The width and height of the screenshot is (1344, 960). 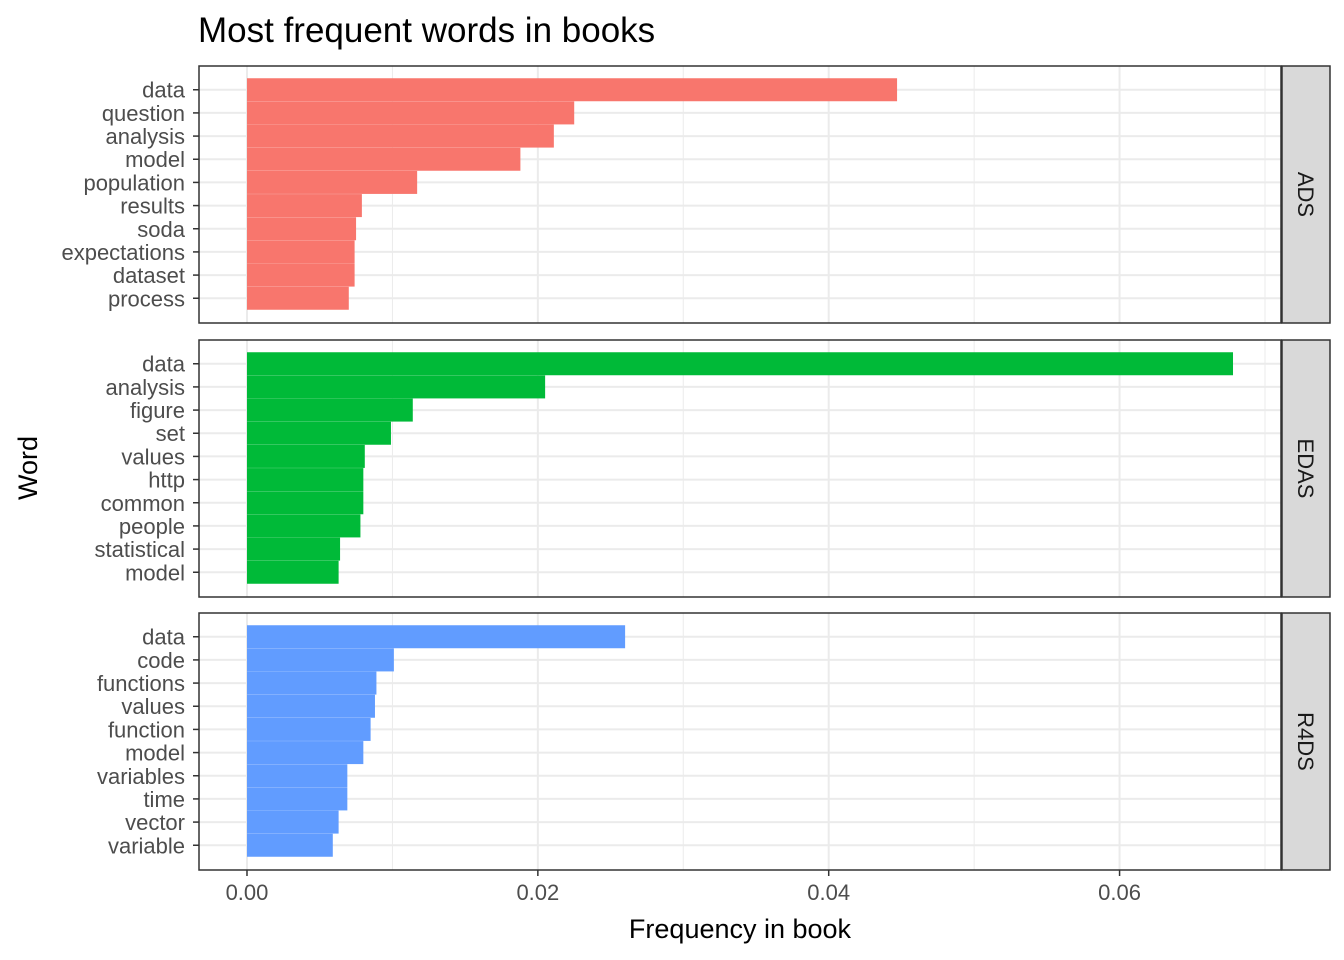 What do you see at coordinates (1119, 892) in the screenshot?
I see `x-tick-label: 0.06` at bounding box center [1119, 892].